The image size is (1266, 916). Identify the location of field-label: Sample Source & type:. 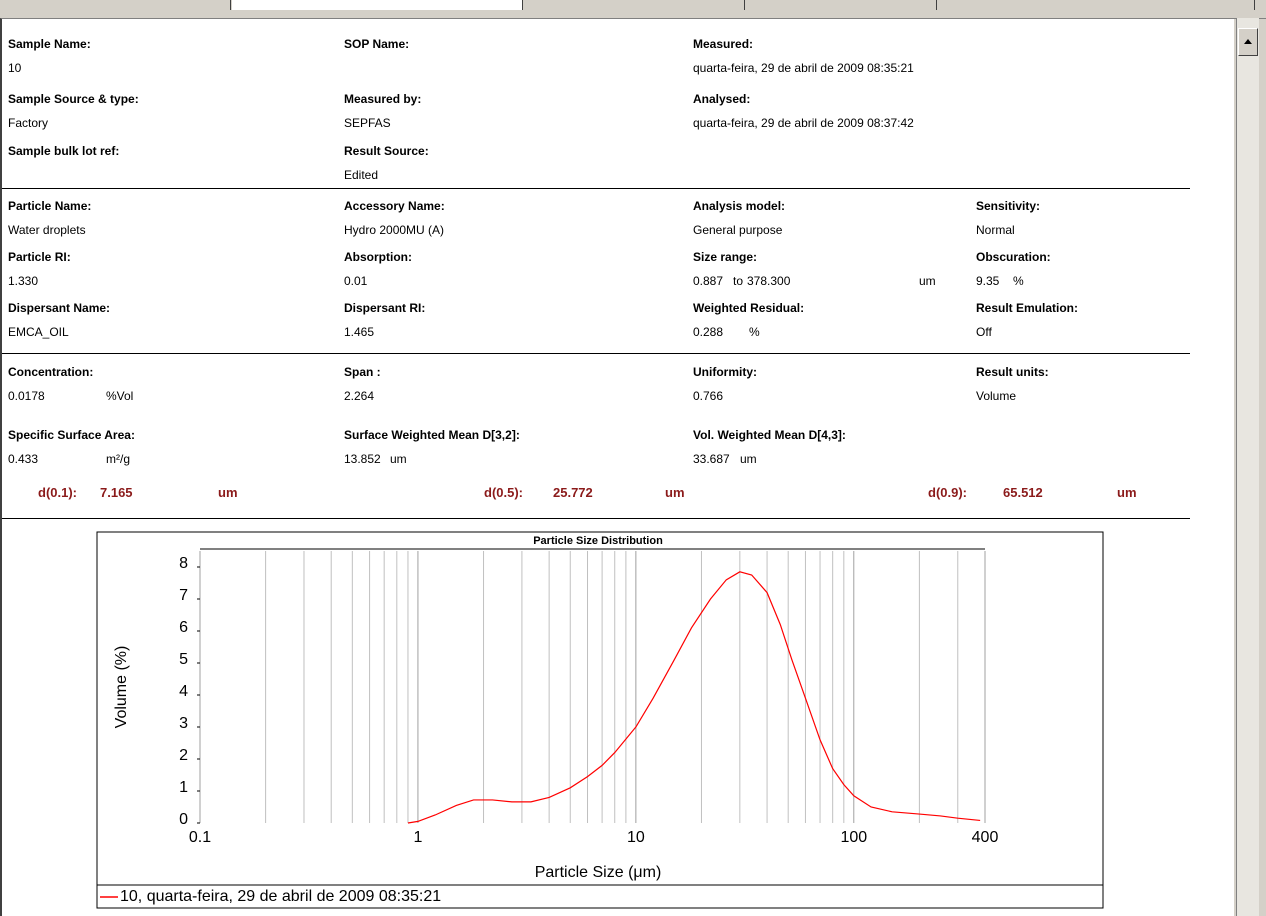
(73, 99).